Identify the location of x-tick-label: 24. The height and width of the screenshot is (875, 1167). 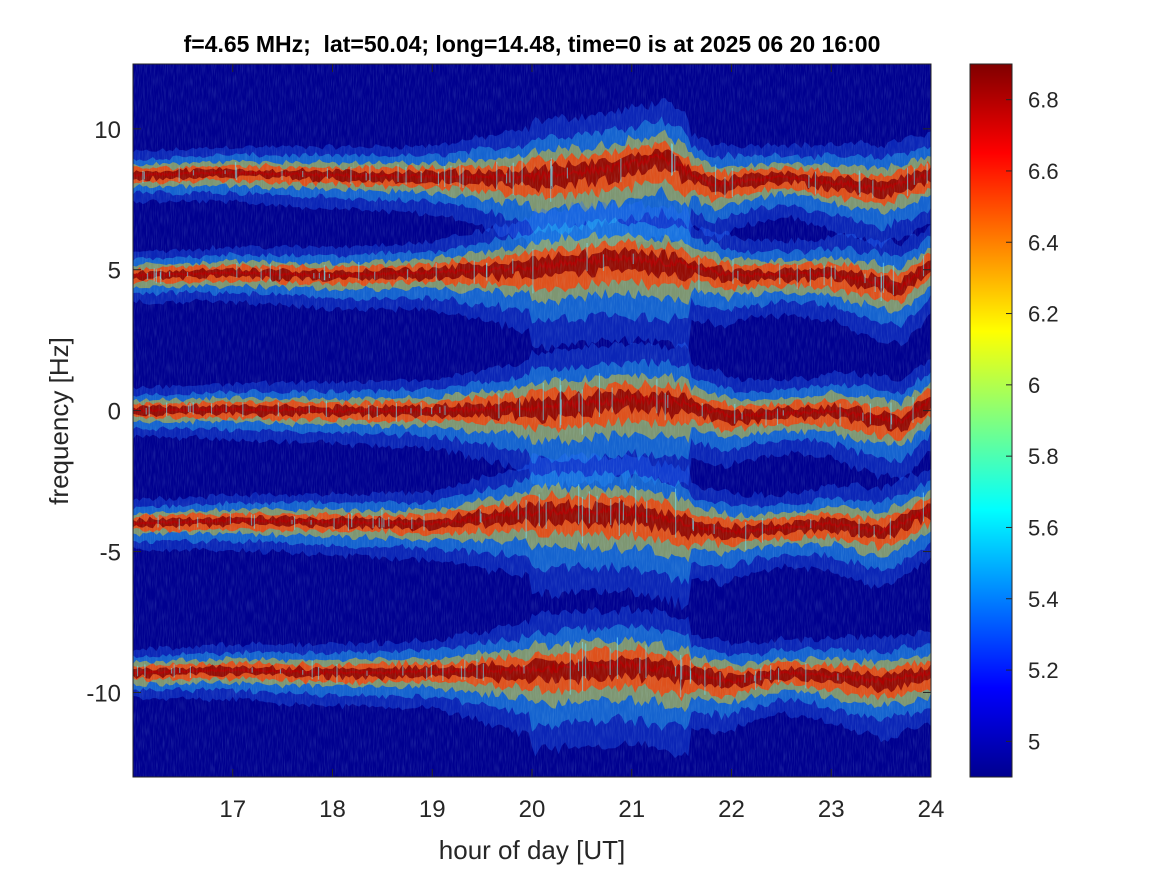
(931, 809).